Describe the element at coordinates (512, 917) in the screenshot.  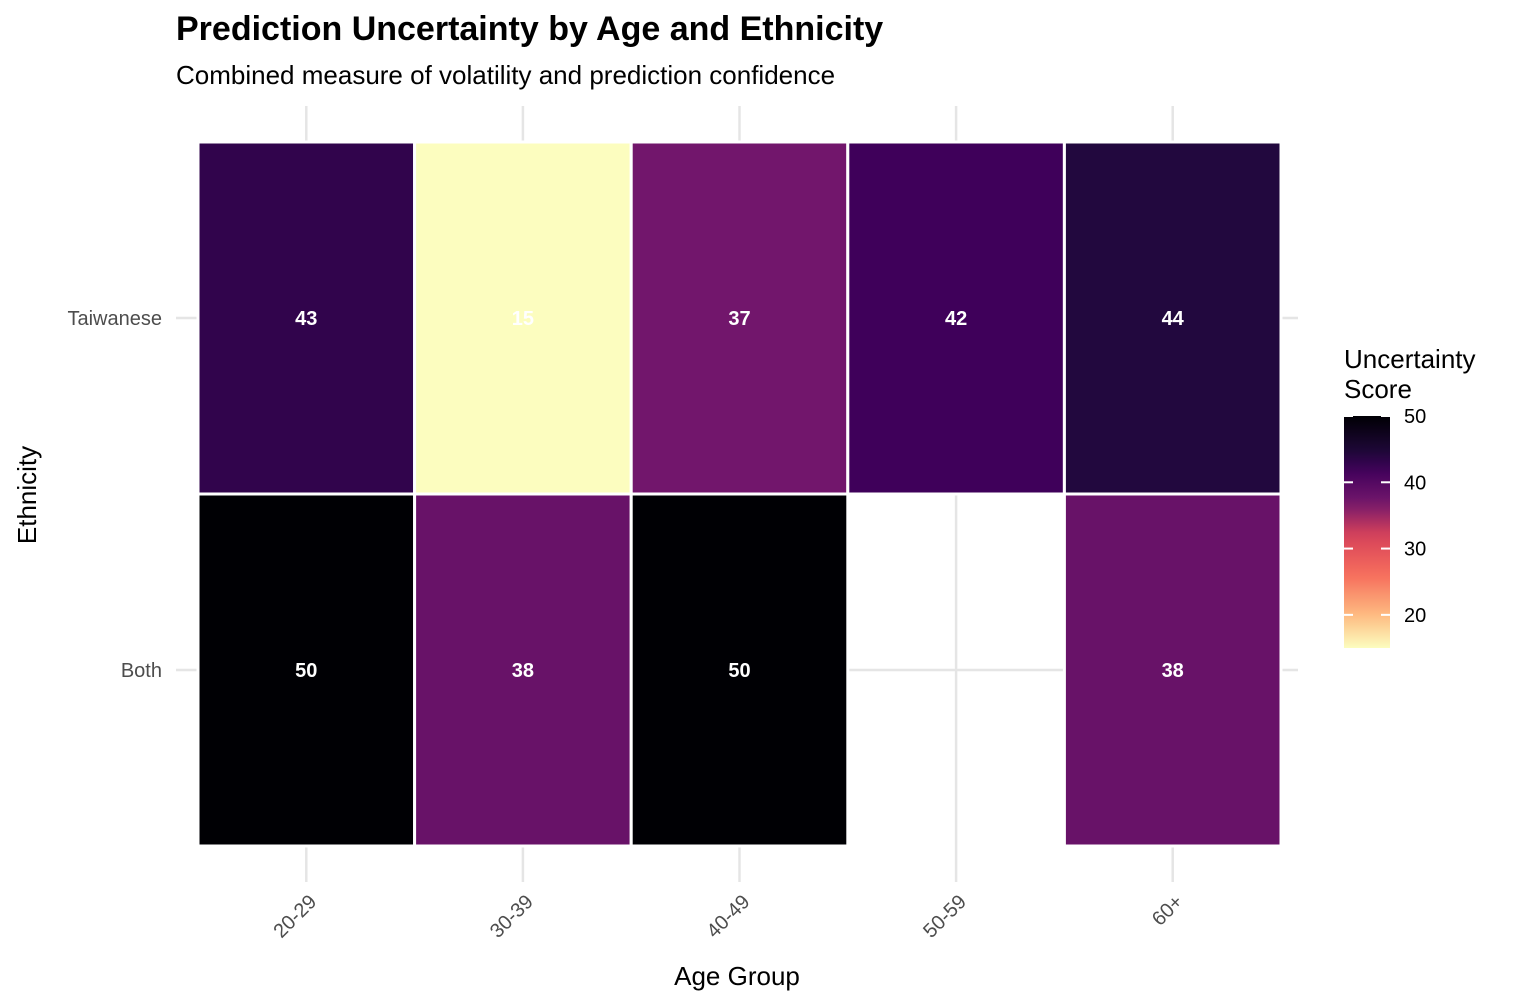
I see `x-tick-label: 30-39` at that location.